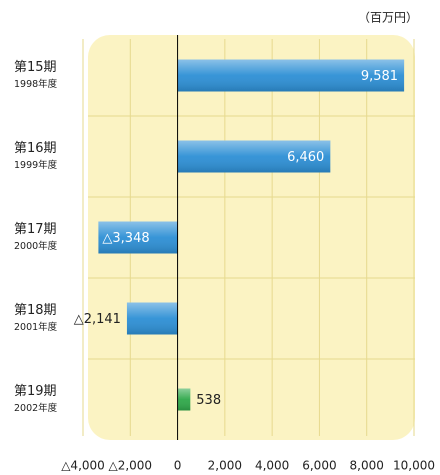  What do you see at coordinates (36, 165) in the screenshot?
I see `category-year: 1999年度` at bounding box center [36, 165].